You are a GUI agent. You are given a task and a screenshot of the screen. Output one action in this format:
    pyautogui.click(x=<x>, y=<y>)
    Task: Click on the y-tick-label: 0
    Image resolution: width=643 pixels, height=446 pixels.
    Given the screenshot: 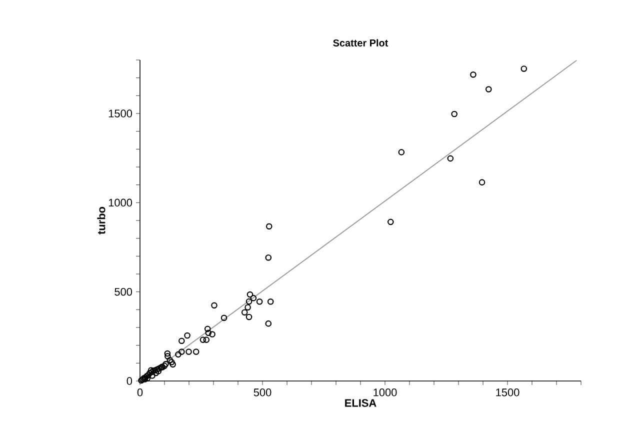 What is the action you would take?
    pyautogui.click(x=129, y=381)
    